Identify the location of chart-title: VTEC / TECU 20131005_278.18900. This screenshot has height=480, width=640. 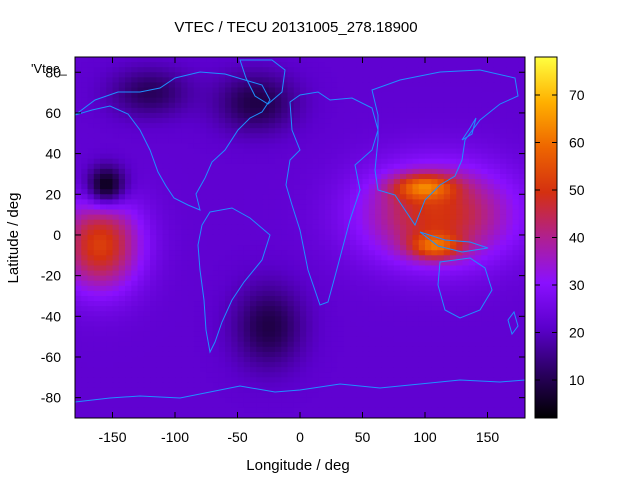
(295, 27).